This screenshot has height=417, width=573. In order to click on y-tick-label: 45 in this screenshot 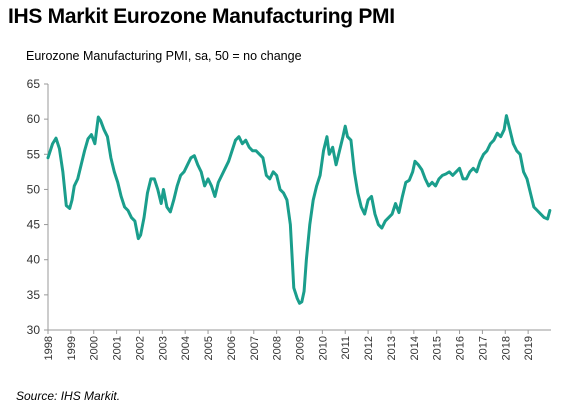, I will do `click(34, 225)`.